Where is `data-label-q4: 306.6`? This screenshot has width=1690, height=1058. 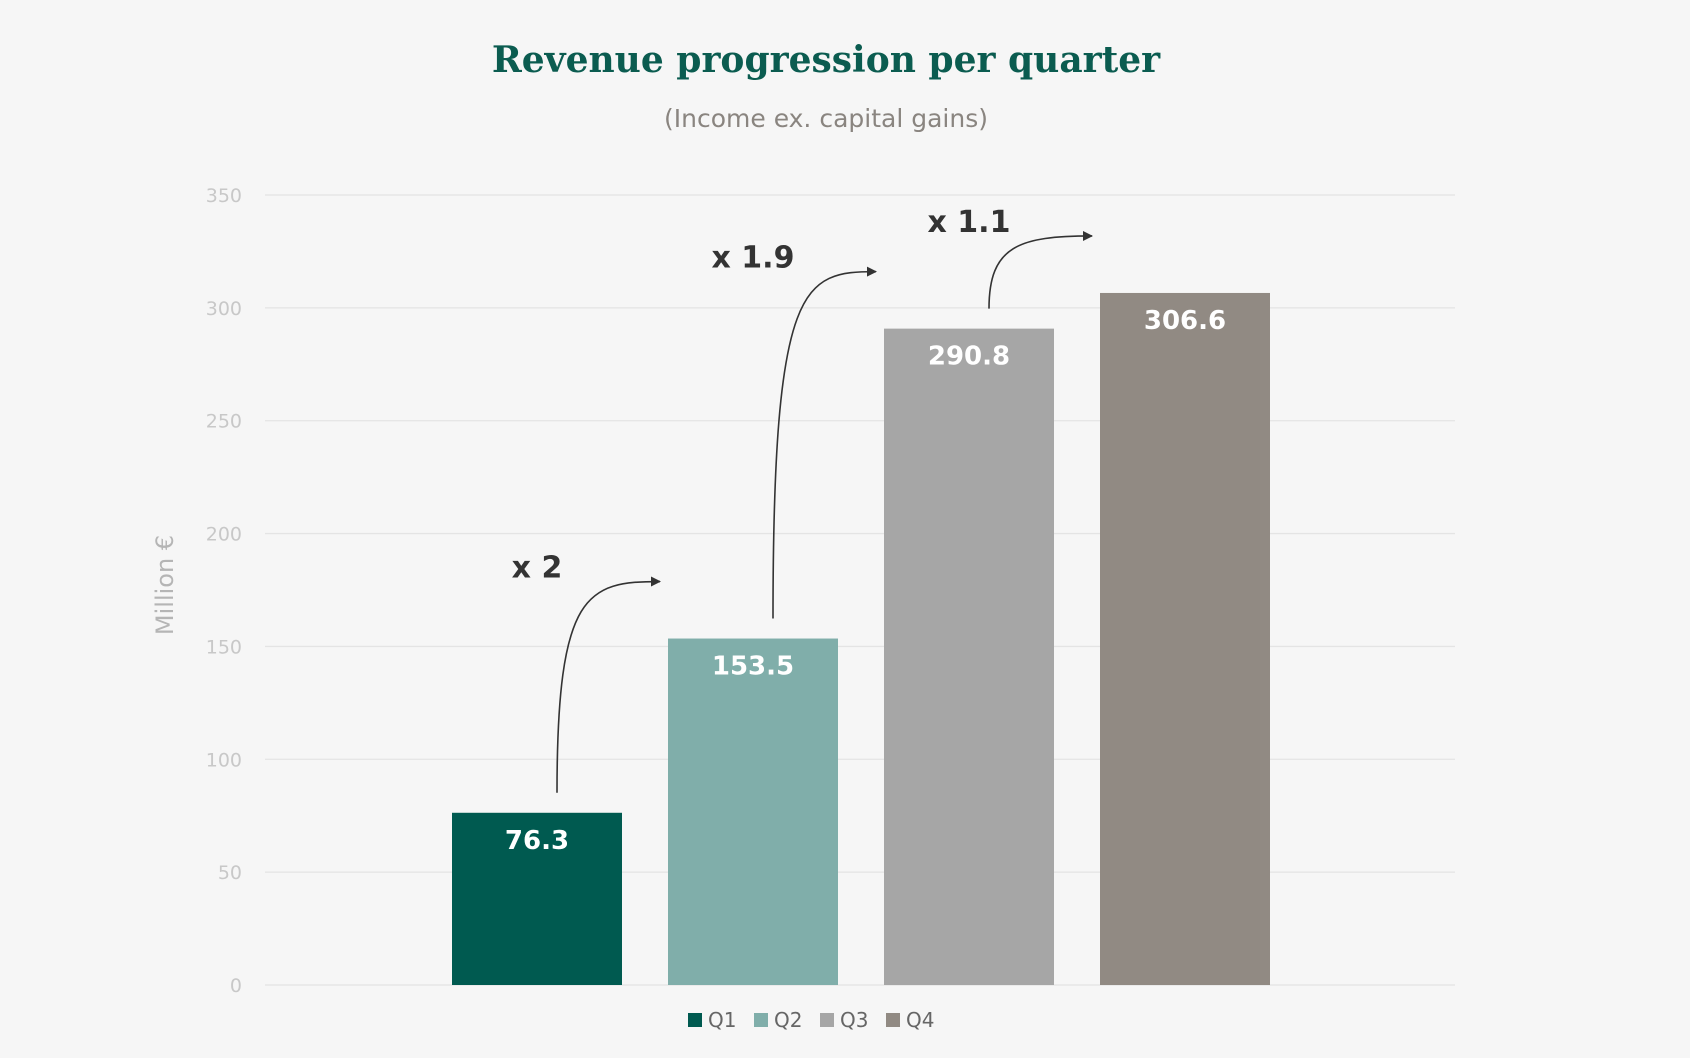 data-label-q4: 306.6 is located at coordinates (1185, 321).